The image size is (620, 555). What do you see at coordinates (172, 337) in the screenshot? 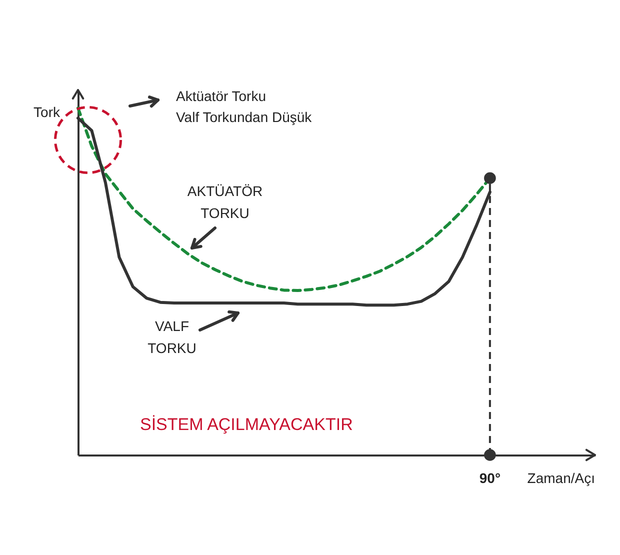
I see `legend-label: VALF TORKU` at bounding box center [172, 337].